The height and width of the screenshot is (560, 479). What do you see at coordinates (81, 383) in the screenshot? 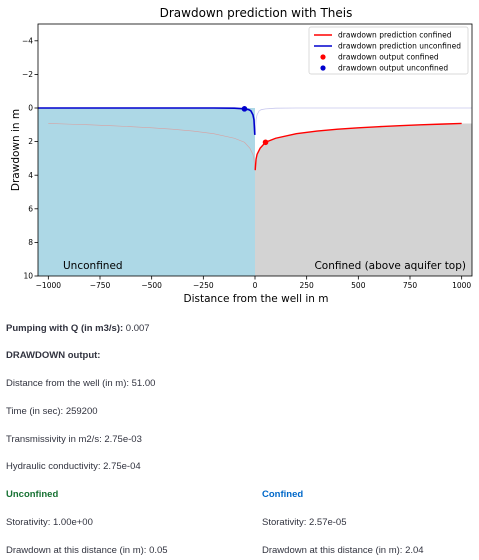
I see `distance-text: Distance from the well (in m): 51.00` at bounding box center [81, 383].